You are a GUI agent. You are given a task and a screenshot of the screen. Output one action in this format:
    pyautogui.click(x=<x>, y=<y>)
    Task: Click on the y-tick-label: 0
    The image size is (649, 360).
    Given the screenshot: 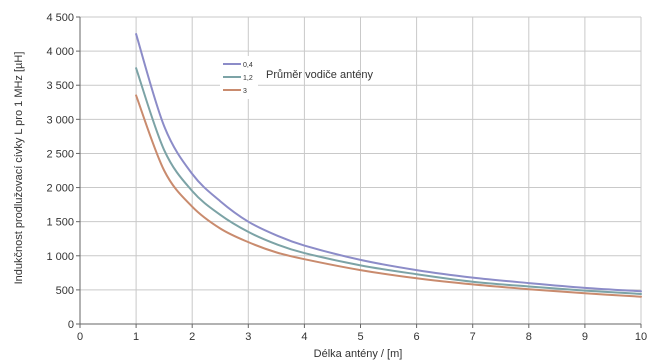 What is the action you would take?
    pyautogui.click(x=71, y=325)
    